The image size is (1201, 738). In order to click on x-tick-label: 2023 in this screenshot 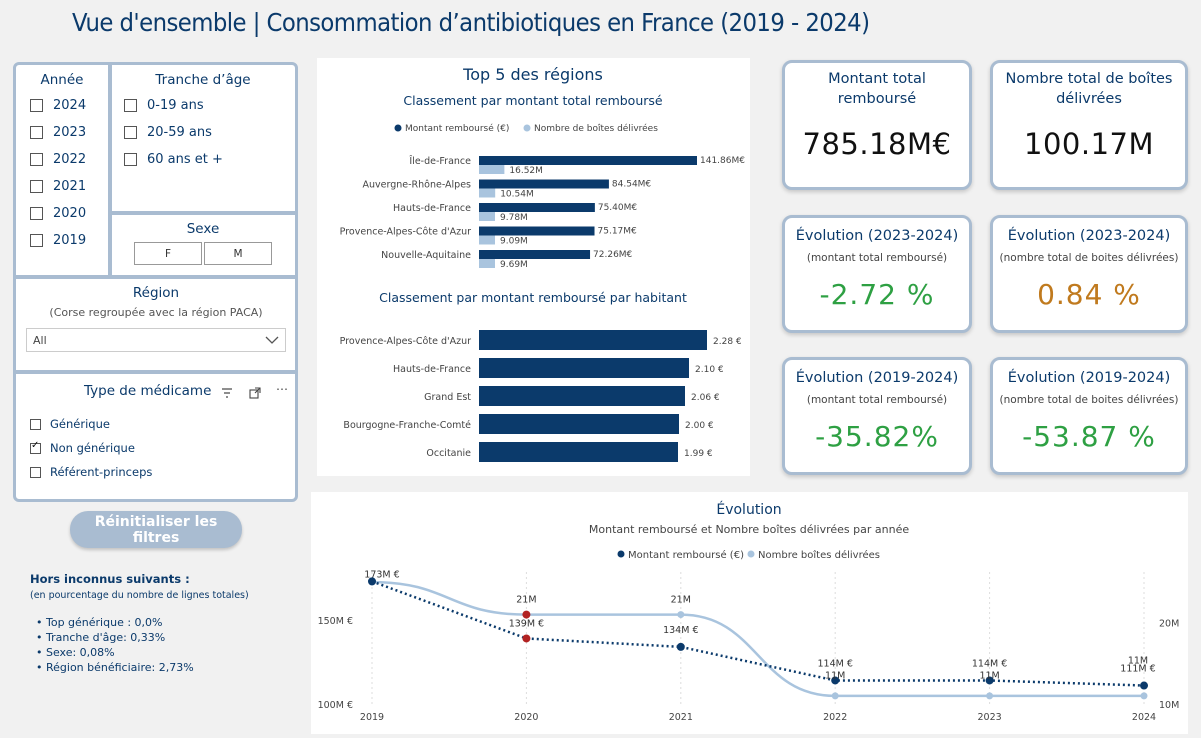, I will do `click(990, 717)`.